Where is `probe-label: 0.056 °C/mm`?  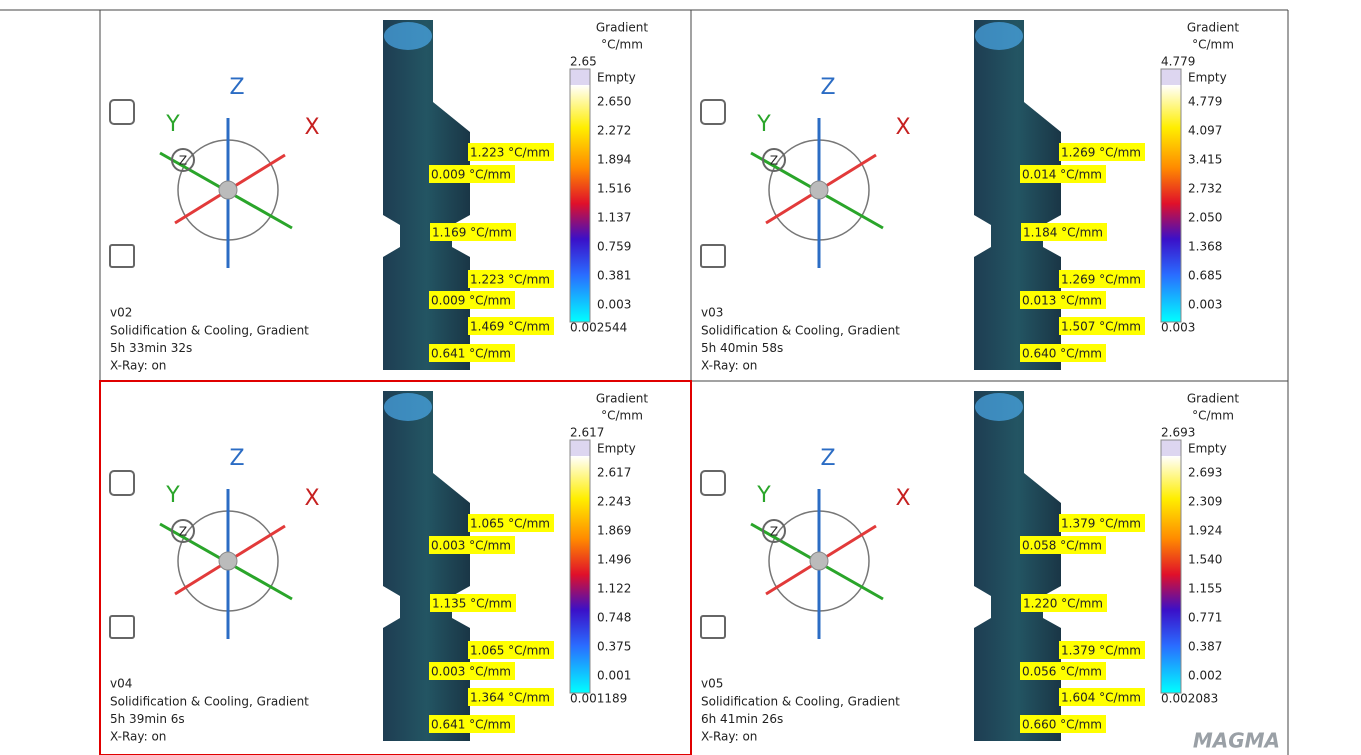 probe-label: 0.056 °C/mm is located at coordinates (1062, 672).